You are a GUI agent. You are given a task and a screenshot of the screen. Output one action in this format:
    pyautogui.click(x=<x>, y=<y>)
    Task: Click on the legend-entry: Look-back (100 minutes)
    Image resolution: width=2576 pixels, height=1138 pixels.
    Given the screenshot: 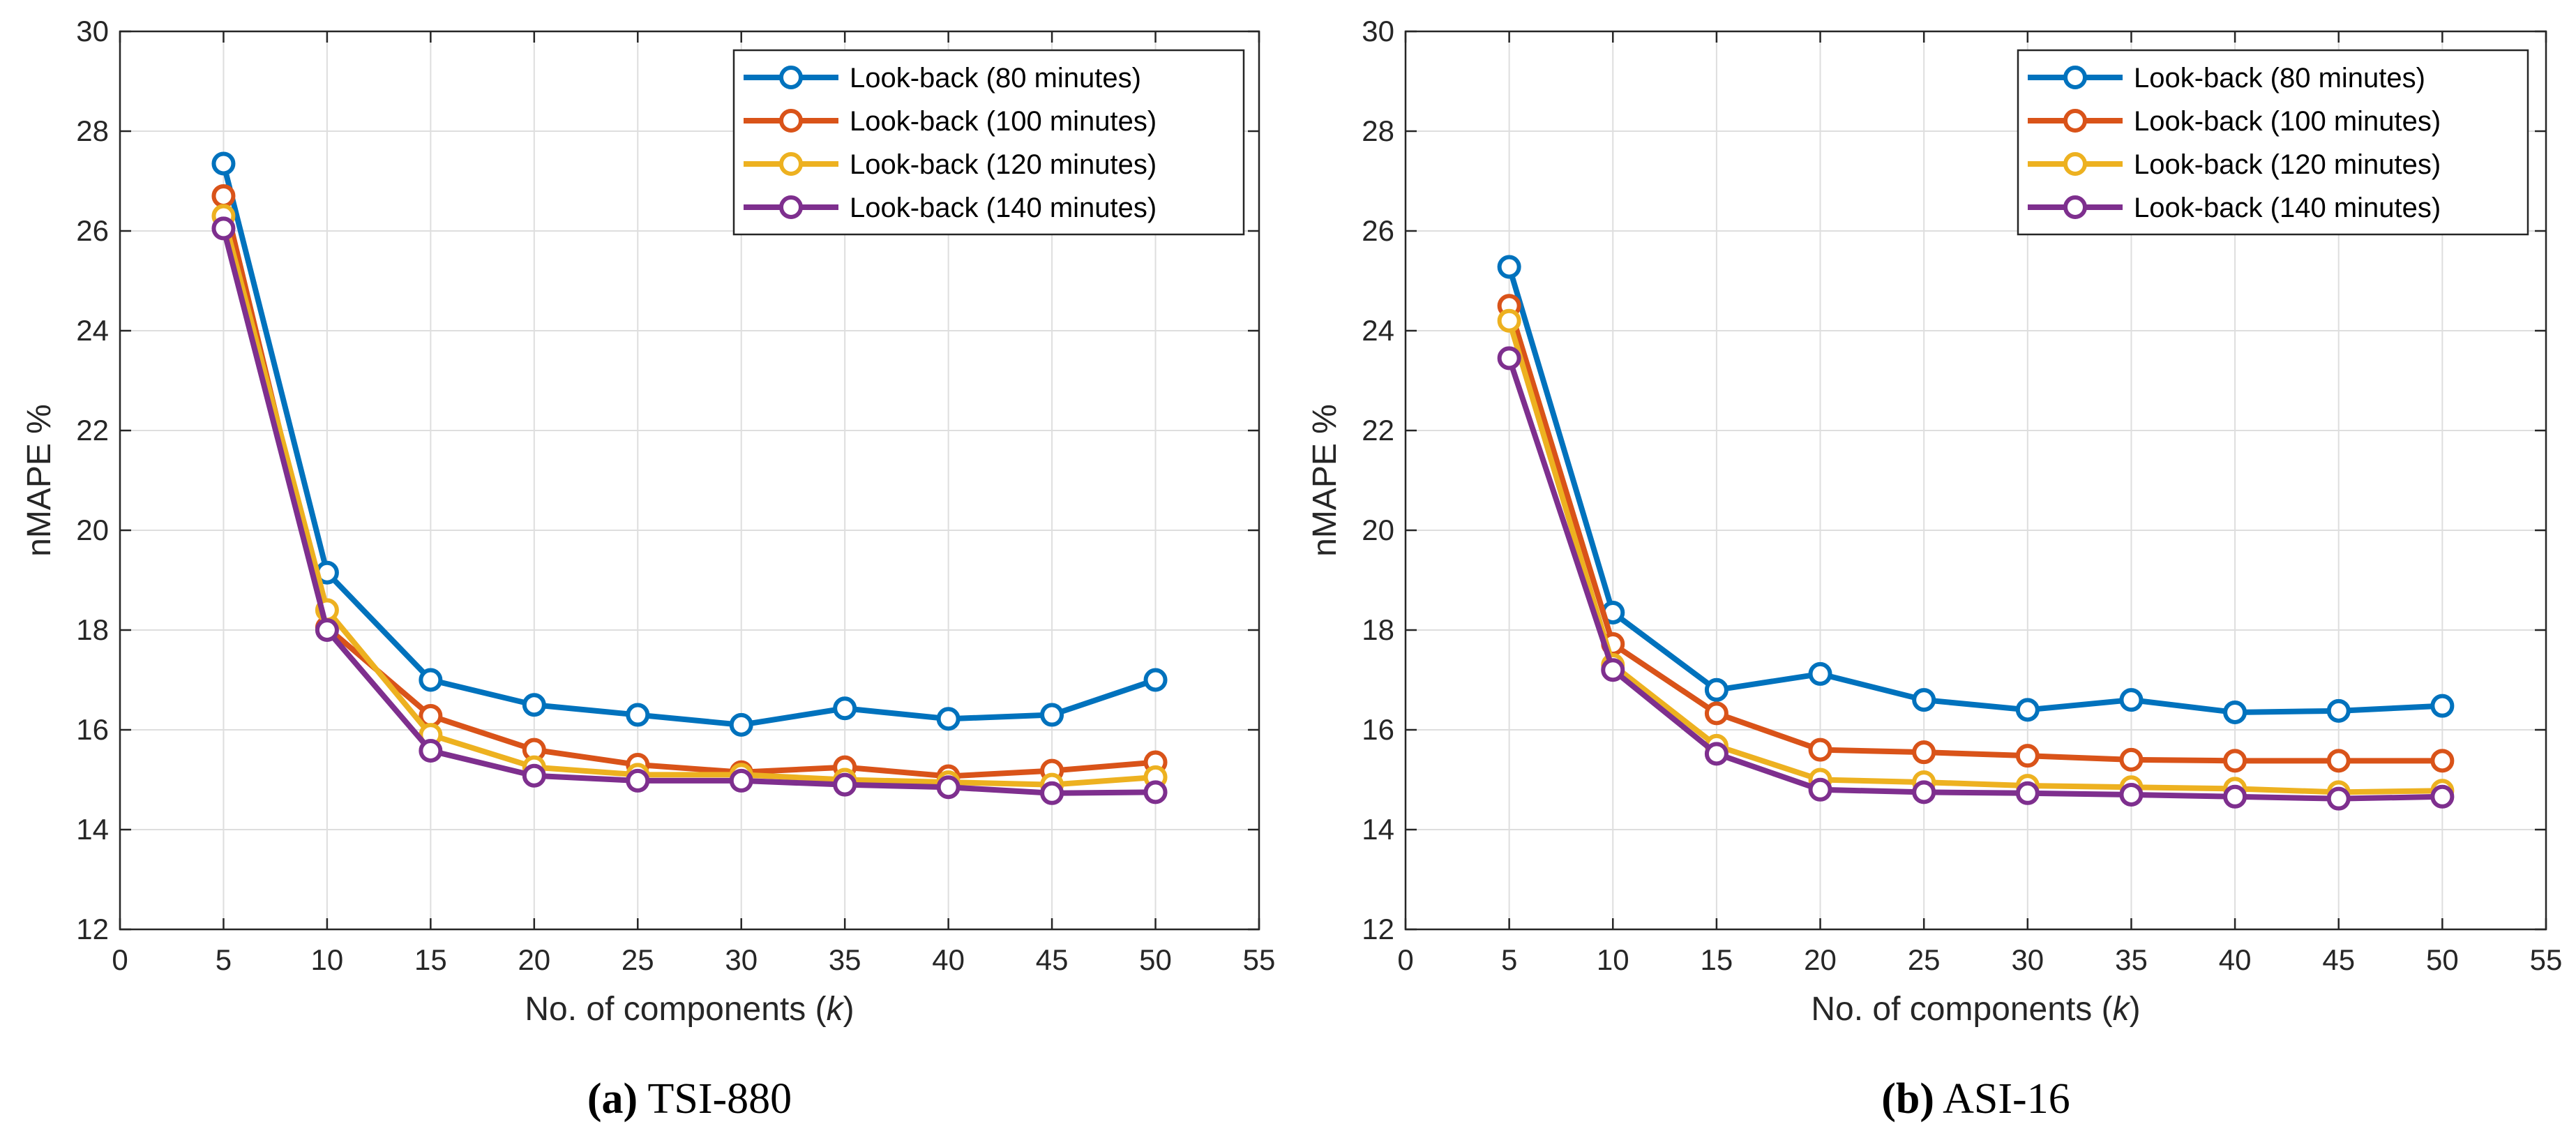 What is the action you would take?
    pyautogui.click(x=2287, y=121)
    